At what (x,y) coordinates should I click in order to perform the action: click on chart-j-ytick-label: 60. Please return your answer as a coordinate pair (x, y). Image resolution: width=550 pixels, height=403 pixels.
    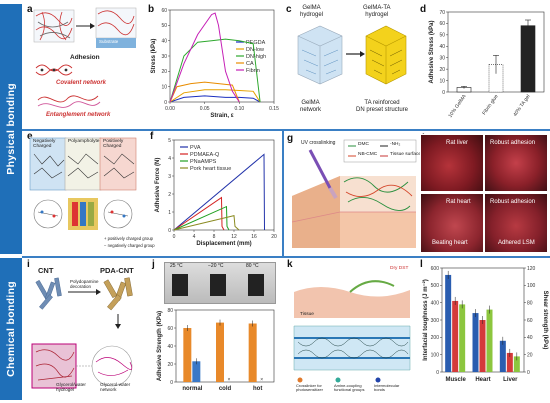
    Looking at the image, I should click on (170, 329).